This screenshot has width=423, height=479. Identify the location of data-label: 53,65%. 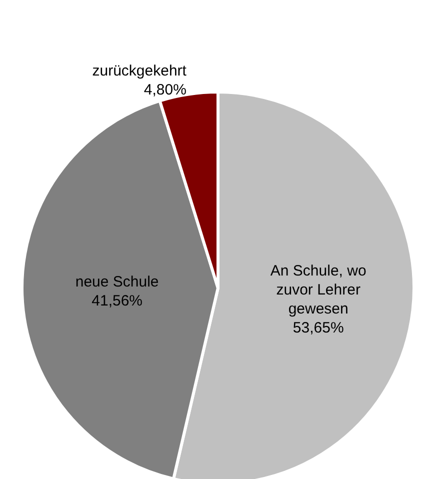
(318, 328).